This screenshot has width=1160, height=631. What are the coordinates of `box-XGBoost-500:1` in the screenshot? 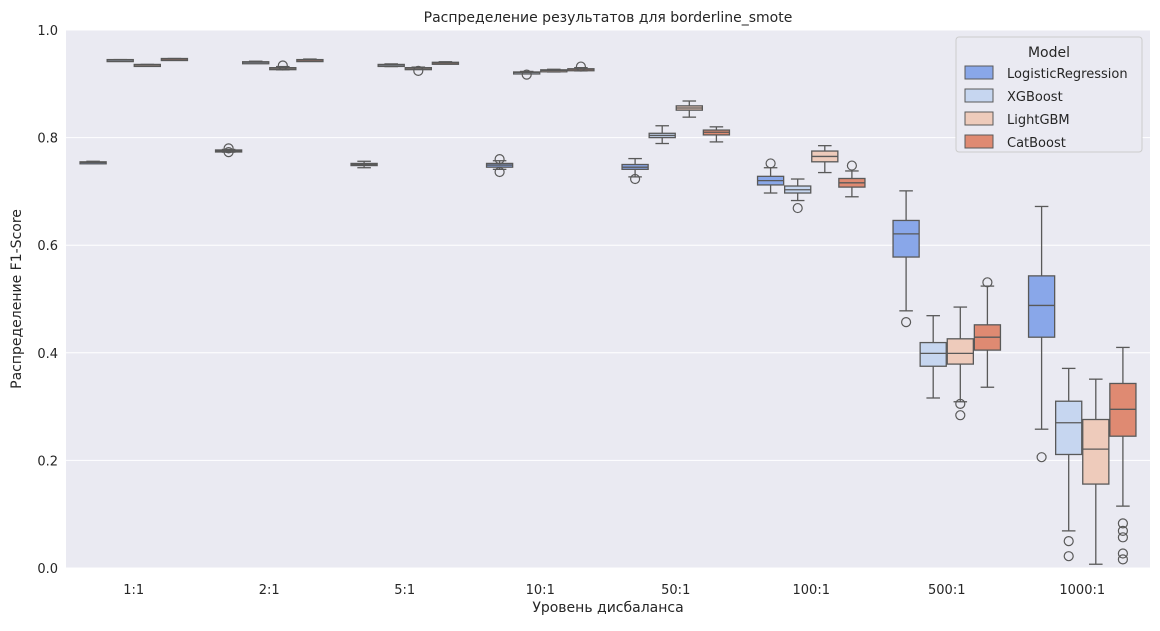 It's located at (933, 357).